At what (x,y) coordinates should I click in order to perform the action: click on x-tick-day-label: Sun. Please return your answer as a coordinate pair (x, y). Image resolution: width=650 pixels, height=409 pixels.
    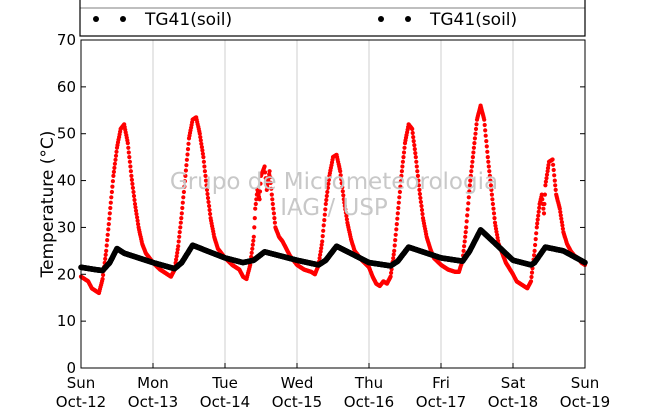
    Looking at the image, I should click on (585, 383).